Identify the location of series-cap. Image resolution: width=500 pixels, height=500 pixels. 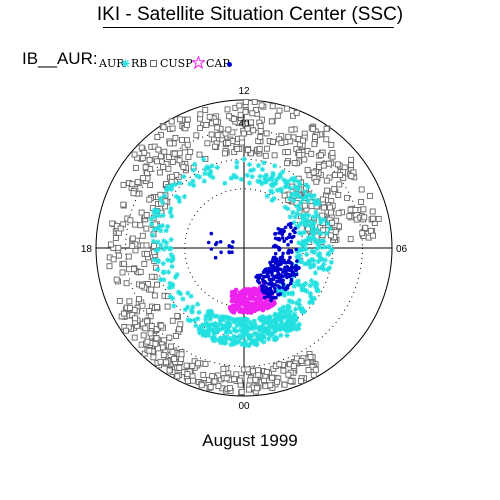
(253, 262).